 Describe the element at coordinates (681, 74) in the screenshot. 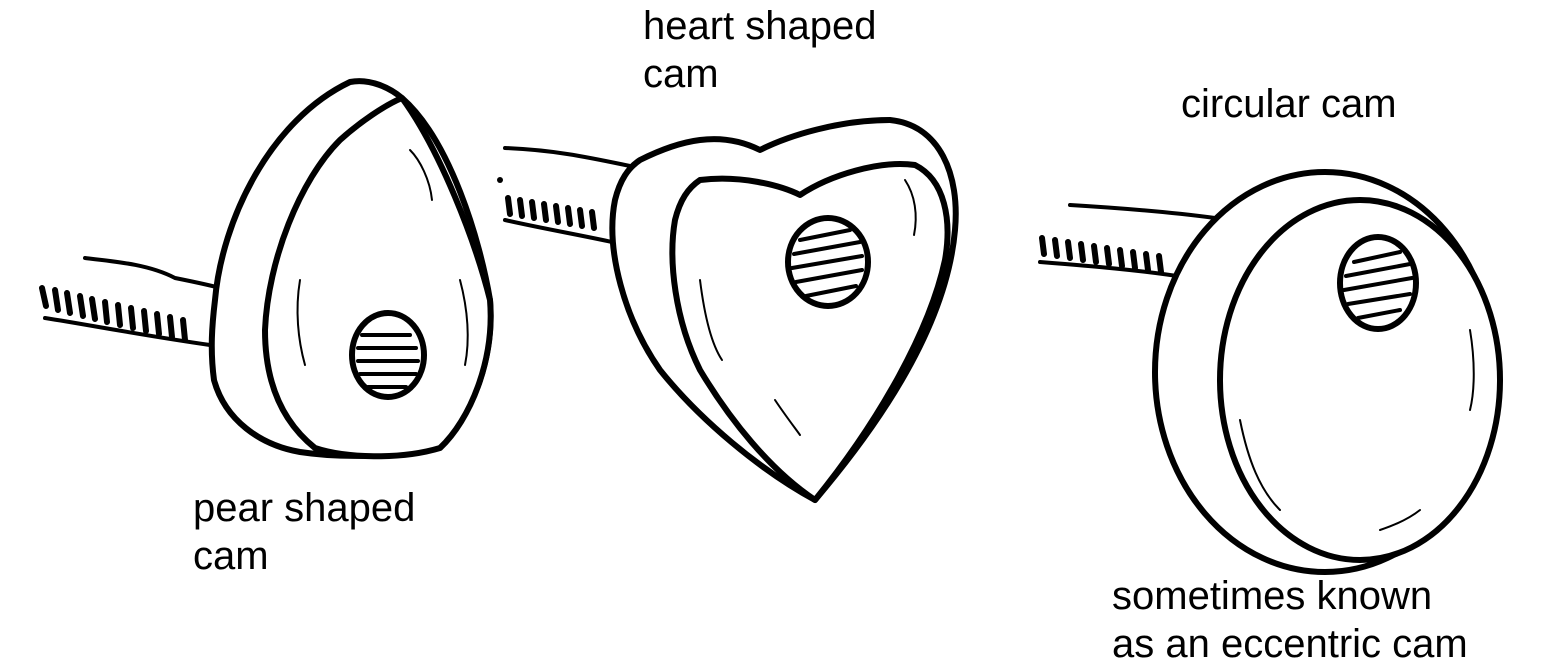

I see `heart-cam-label-line2: cam` at that location.